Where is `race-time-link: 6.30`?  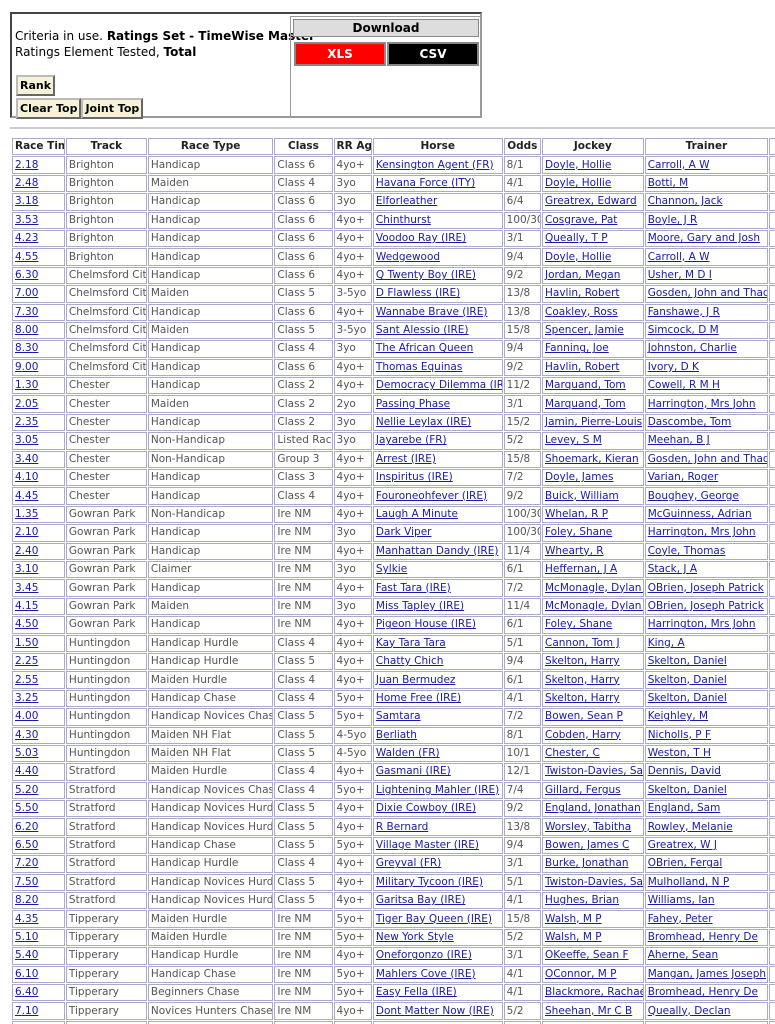
race-time-link: 6.30 is located at coordinates (27, 274).